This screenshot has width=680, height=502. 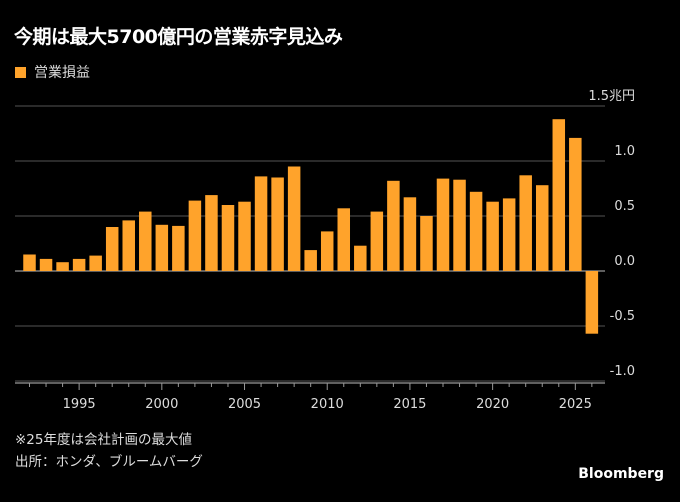 What do you see at coordinates (29, 262) in the screenshot?
I see `bar-1992` at bounding box center [29, 262].